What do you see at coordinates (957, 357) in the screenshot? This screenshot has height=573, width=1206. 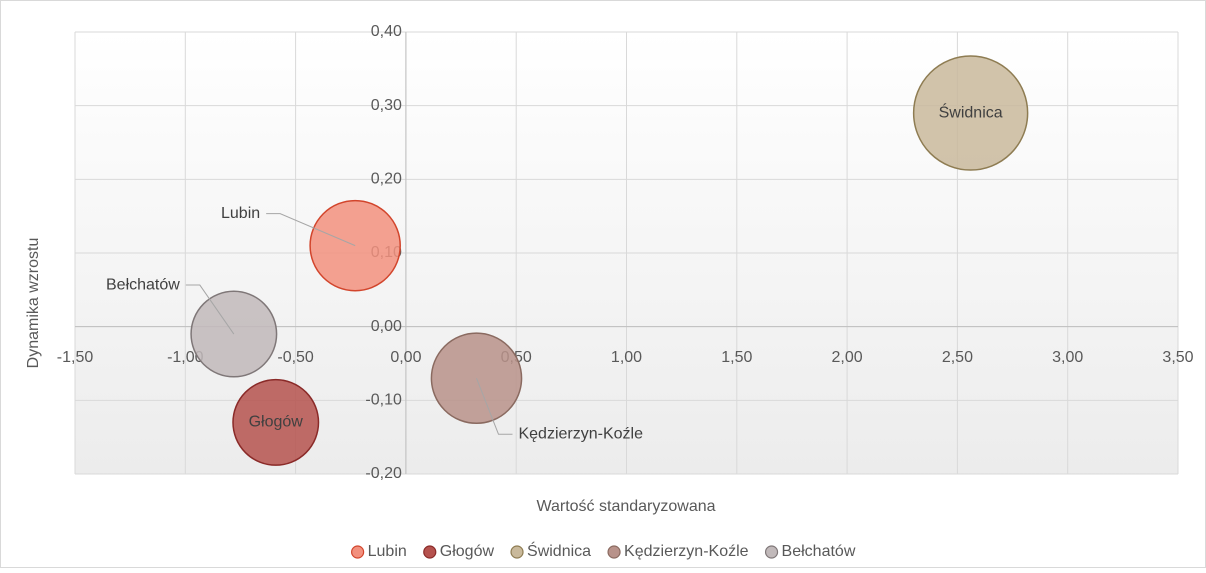 I see `x-tick-label: 2,50` at bounding box center [957, 357].